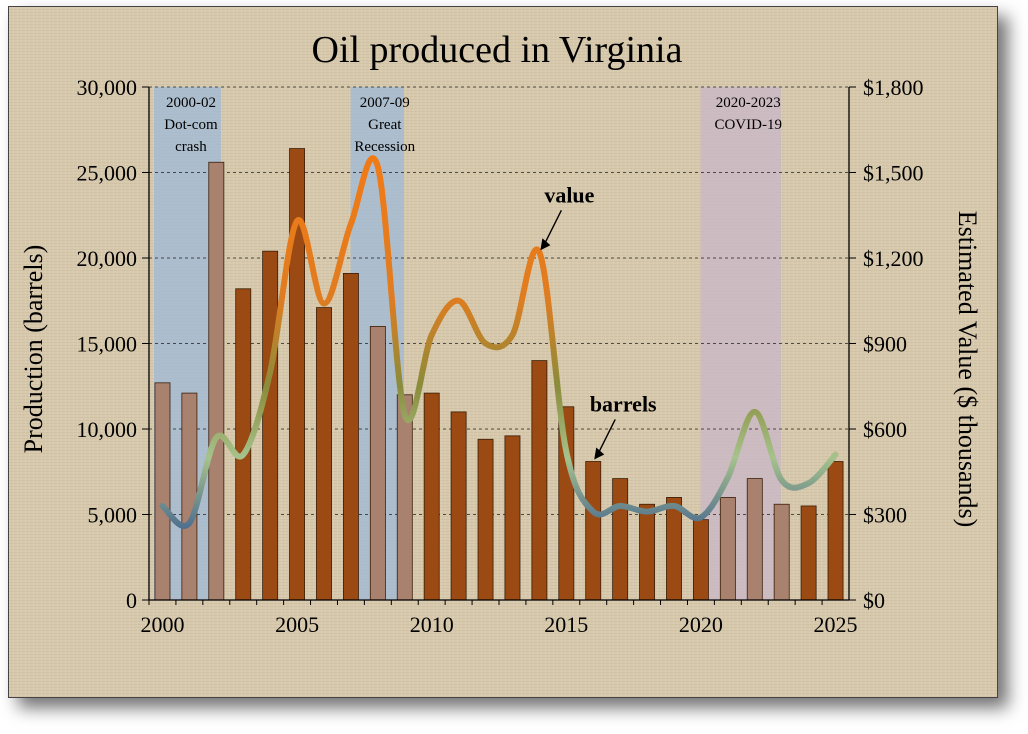  Describe the element at coordinates (593, 531) in the screenshot. I see `bar-2016` at that location.